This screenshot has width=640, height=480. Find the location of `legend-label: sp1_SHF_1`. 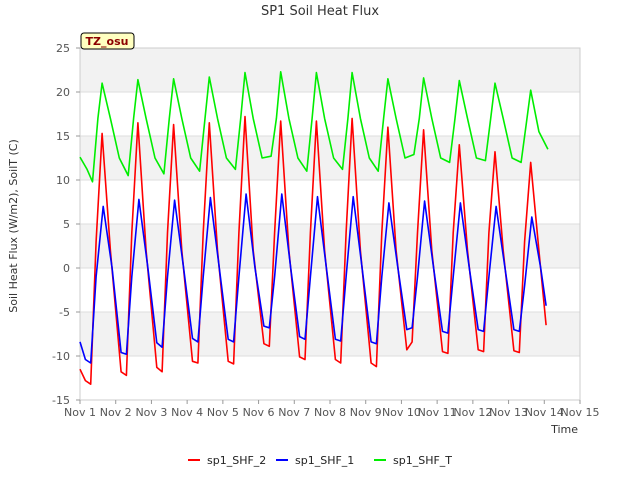

legend-label: sp1_SHF_1 is located at coordinates (324, 460).